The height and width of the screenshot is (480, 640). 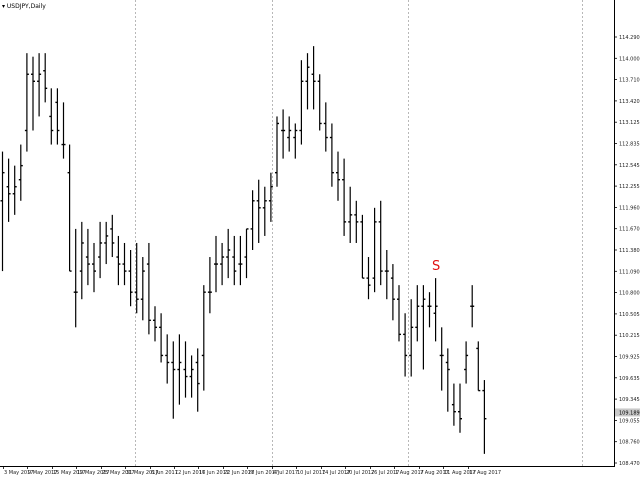 I want to click on price-tick-label: 114.290, so click(x=629, y=38).